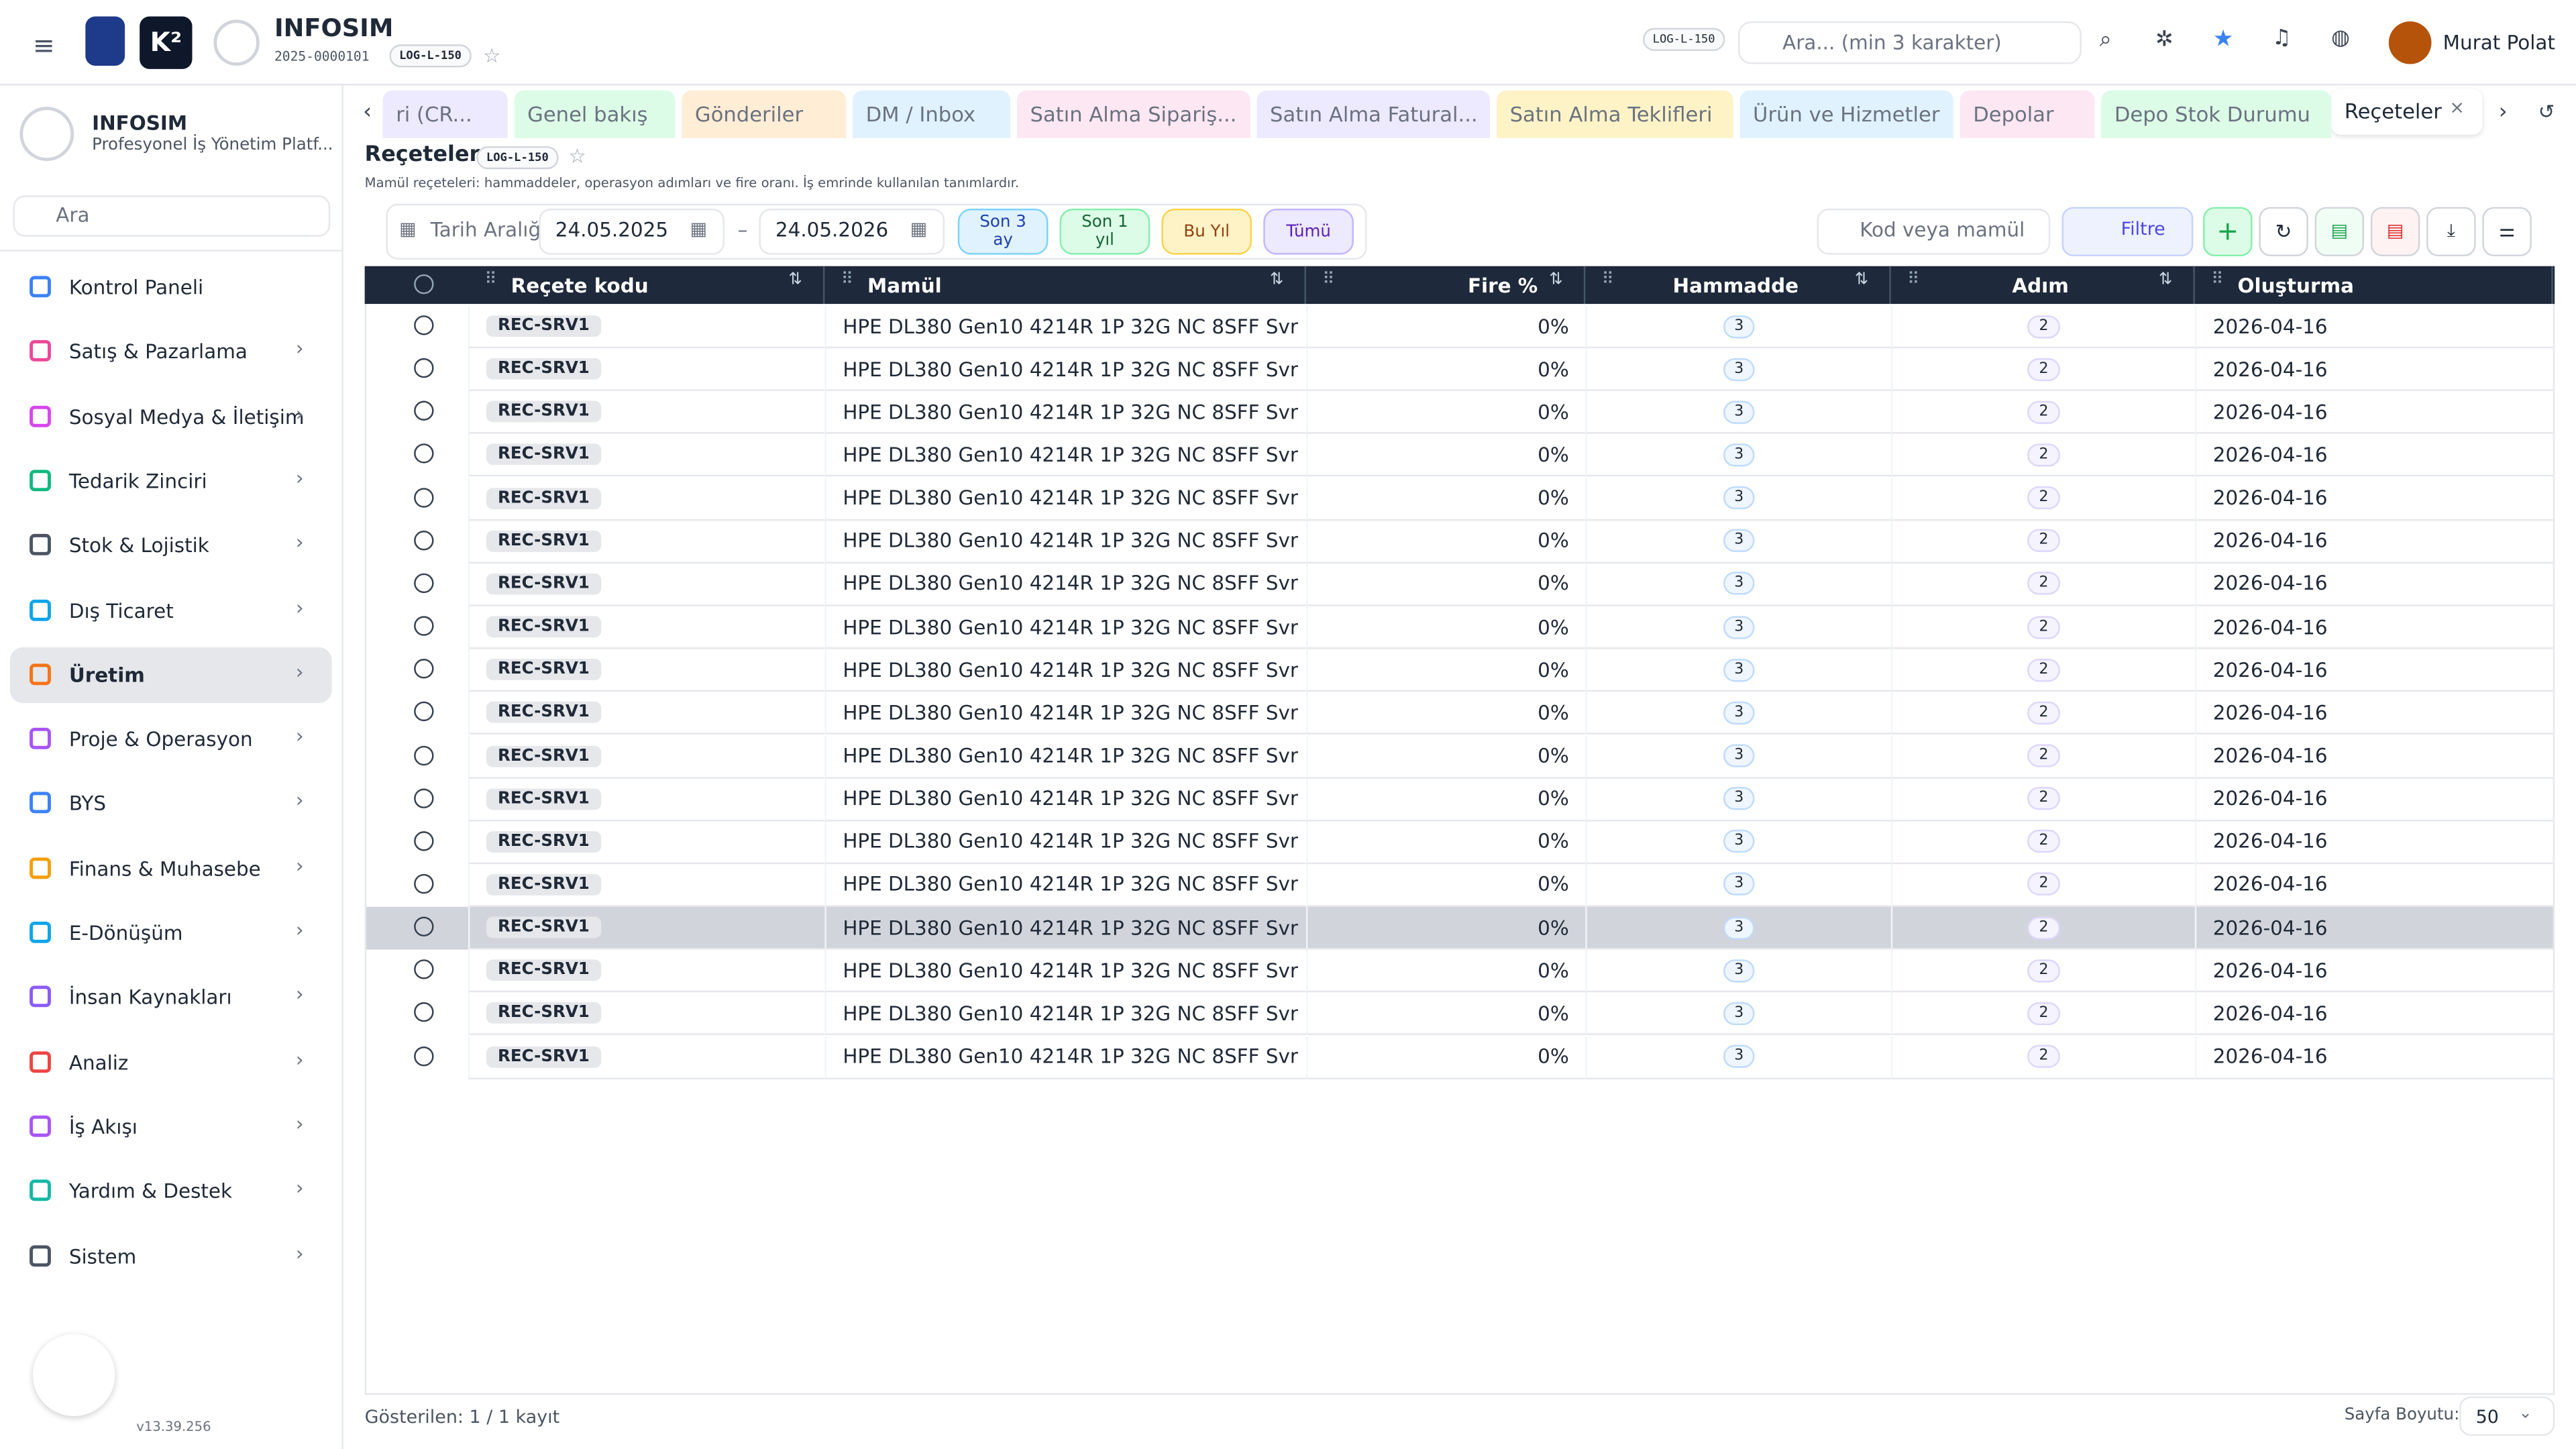 The width and height of the screenshot is (2576, 1449). I want to click on column-header: Adım, so click(2043, 285).